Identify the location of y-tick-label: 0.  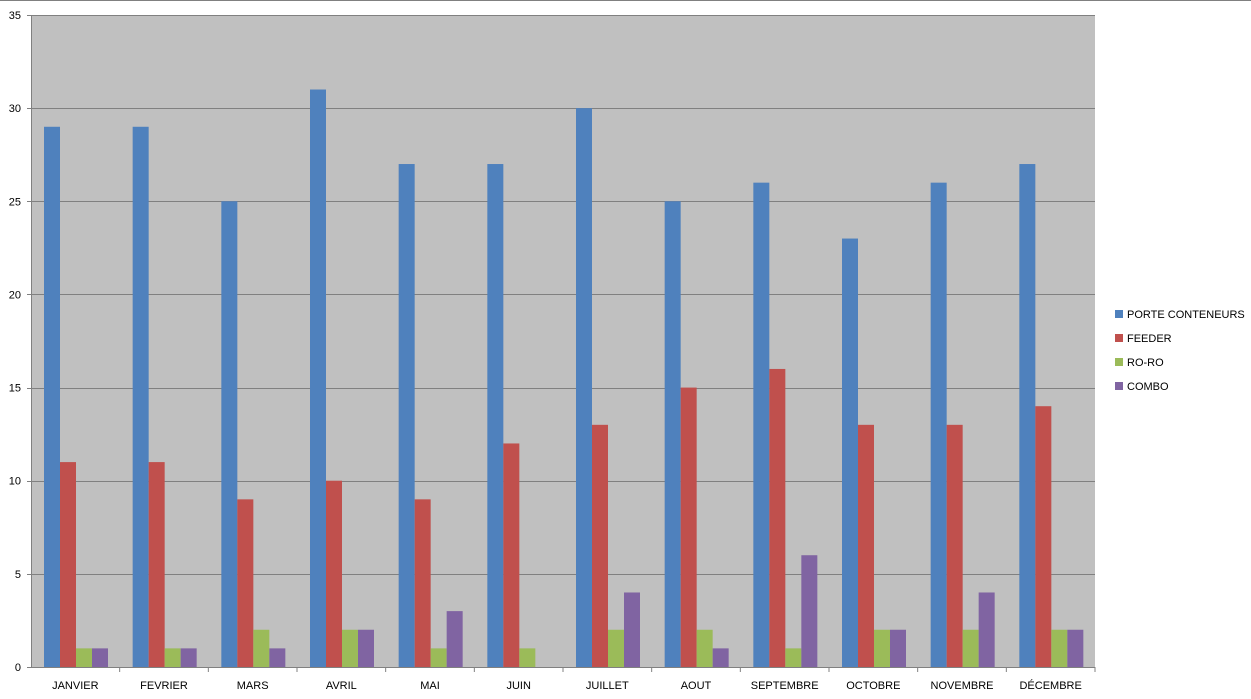
(18, 668).